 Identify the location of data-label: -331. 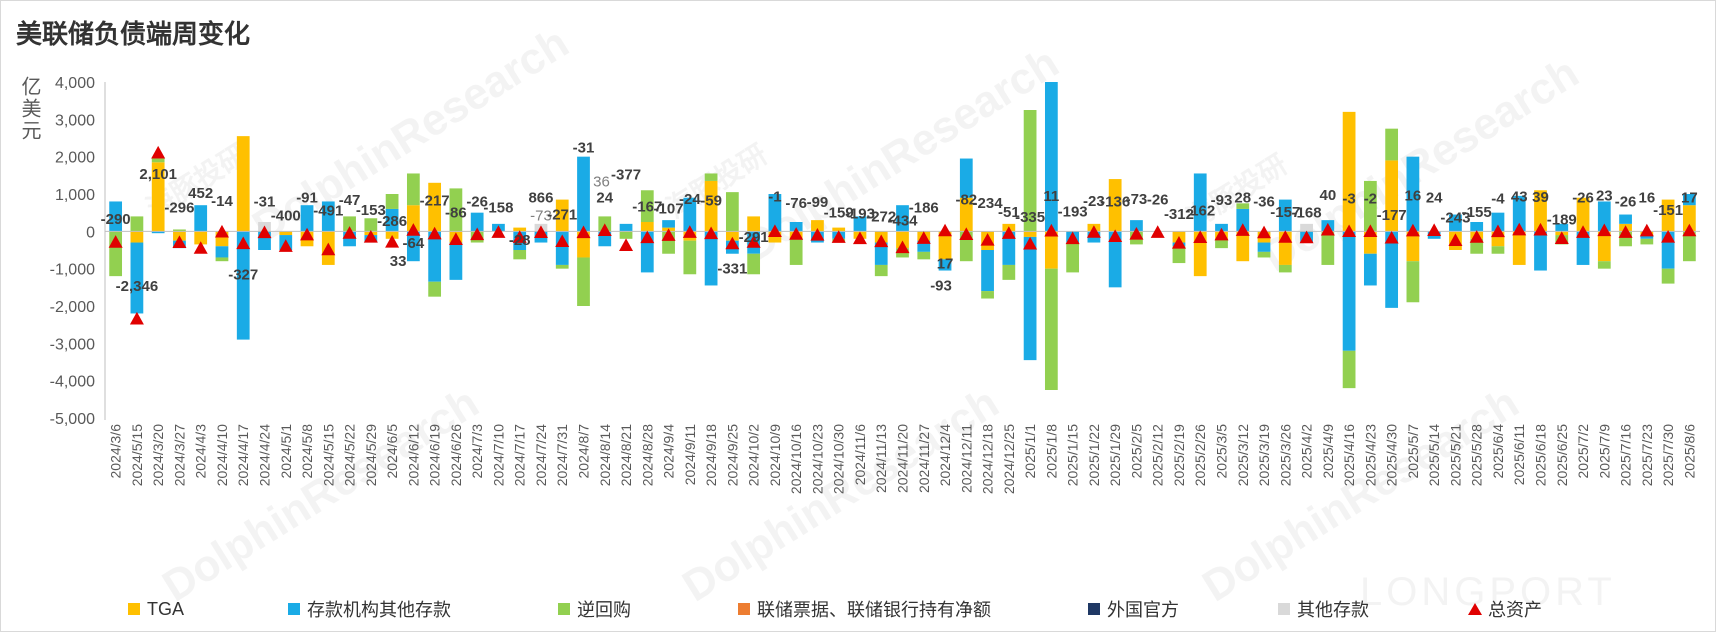
(732, 269).